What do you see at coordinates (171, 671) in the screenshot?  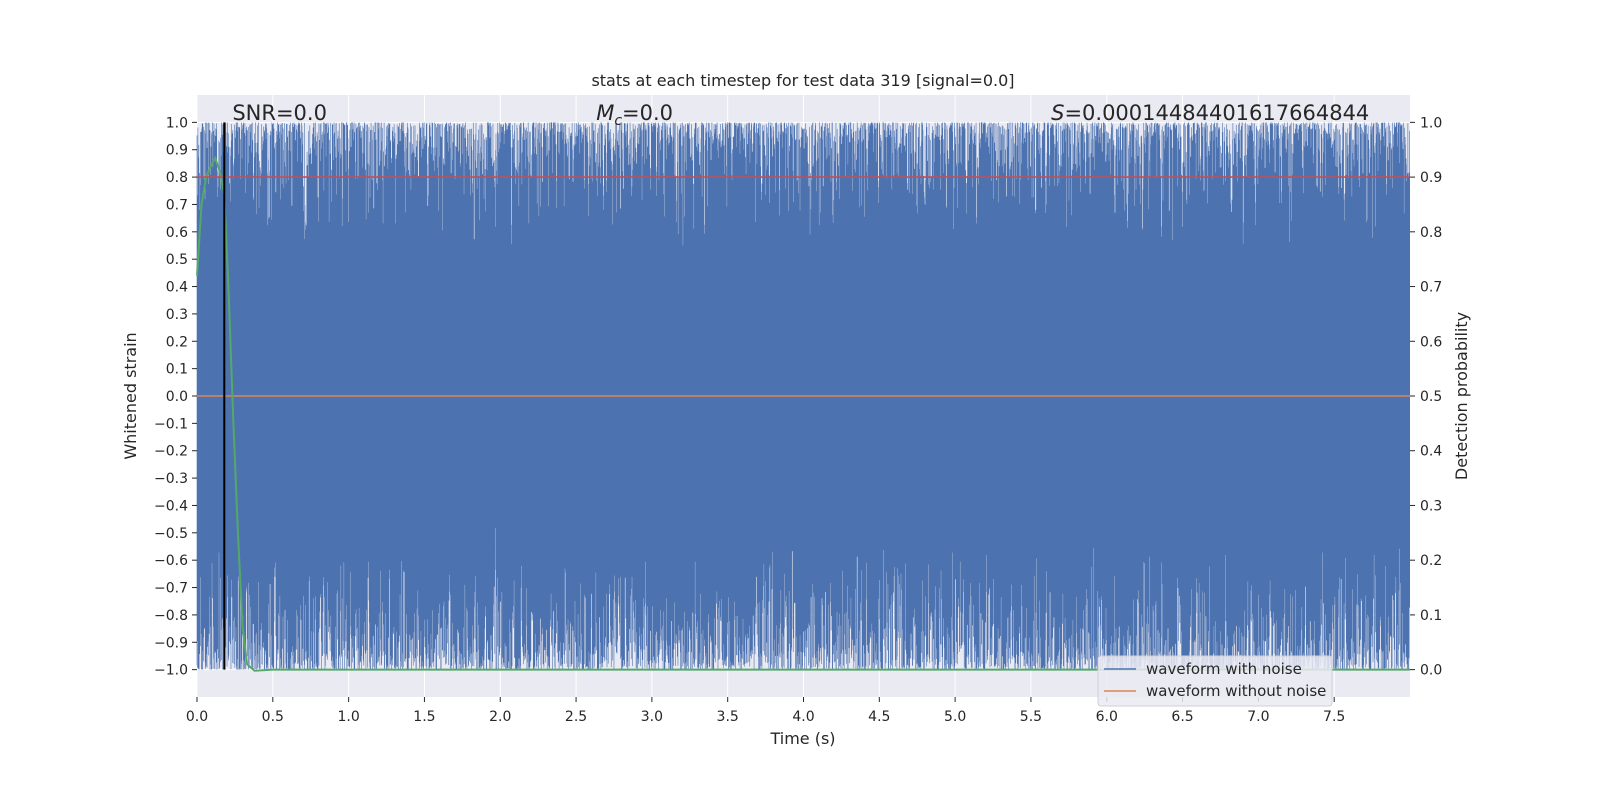 I see `y-tick-label: −1.0` at bounding box center [171, 671].